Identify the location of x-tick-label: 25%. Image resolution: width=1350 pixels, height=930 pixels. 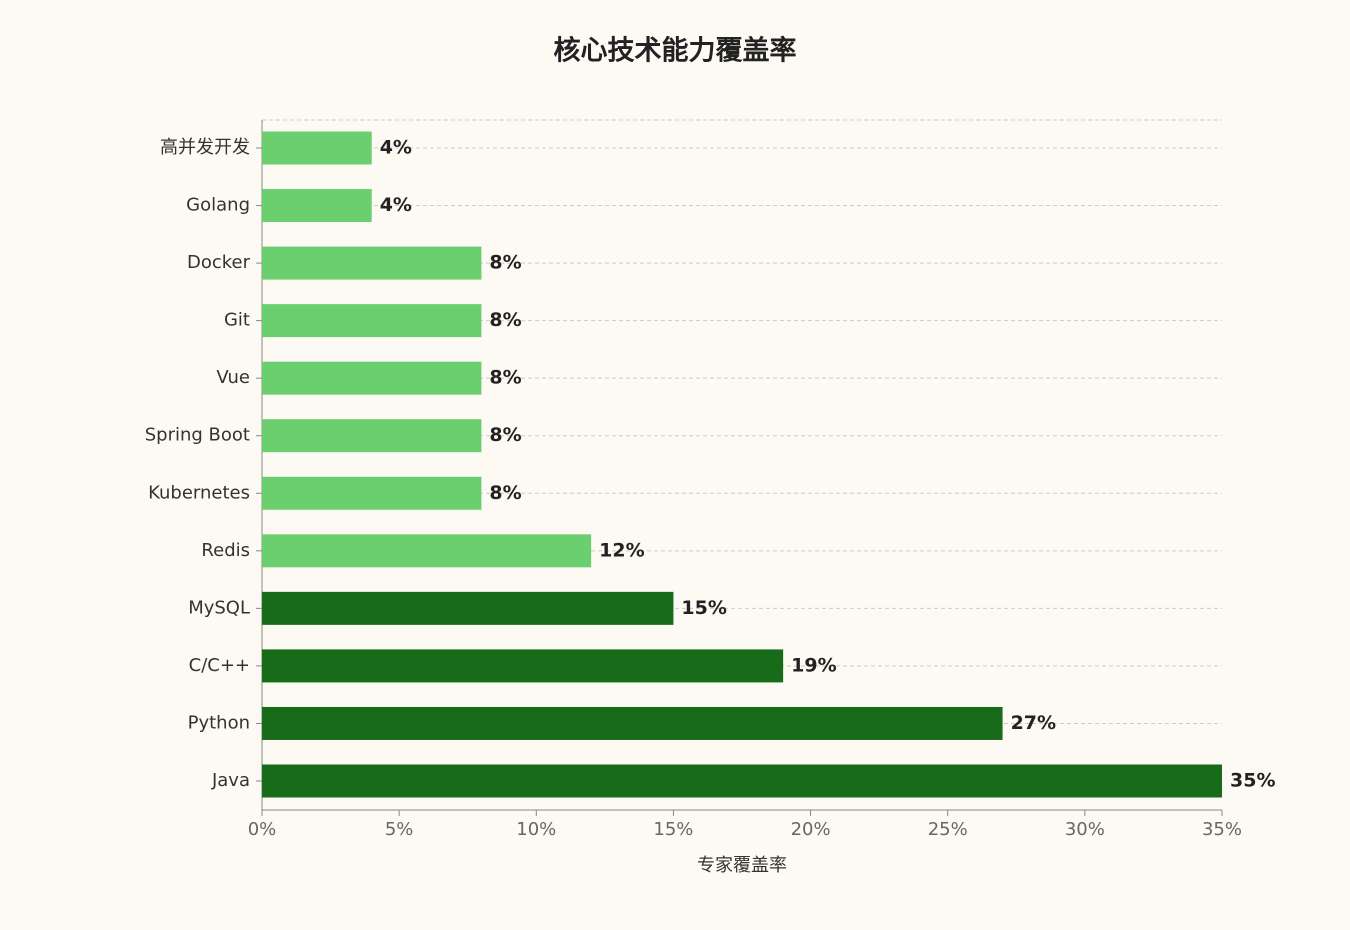
(948, 829).